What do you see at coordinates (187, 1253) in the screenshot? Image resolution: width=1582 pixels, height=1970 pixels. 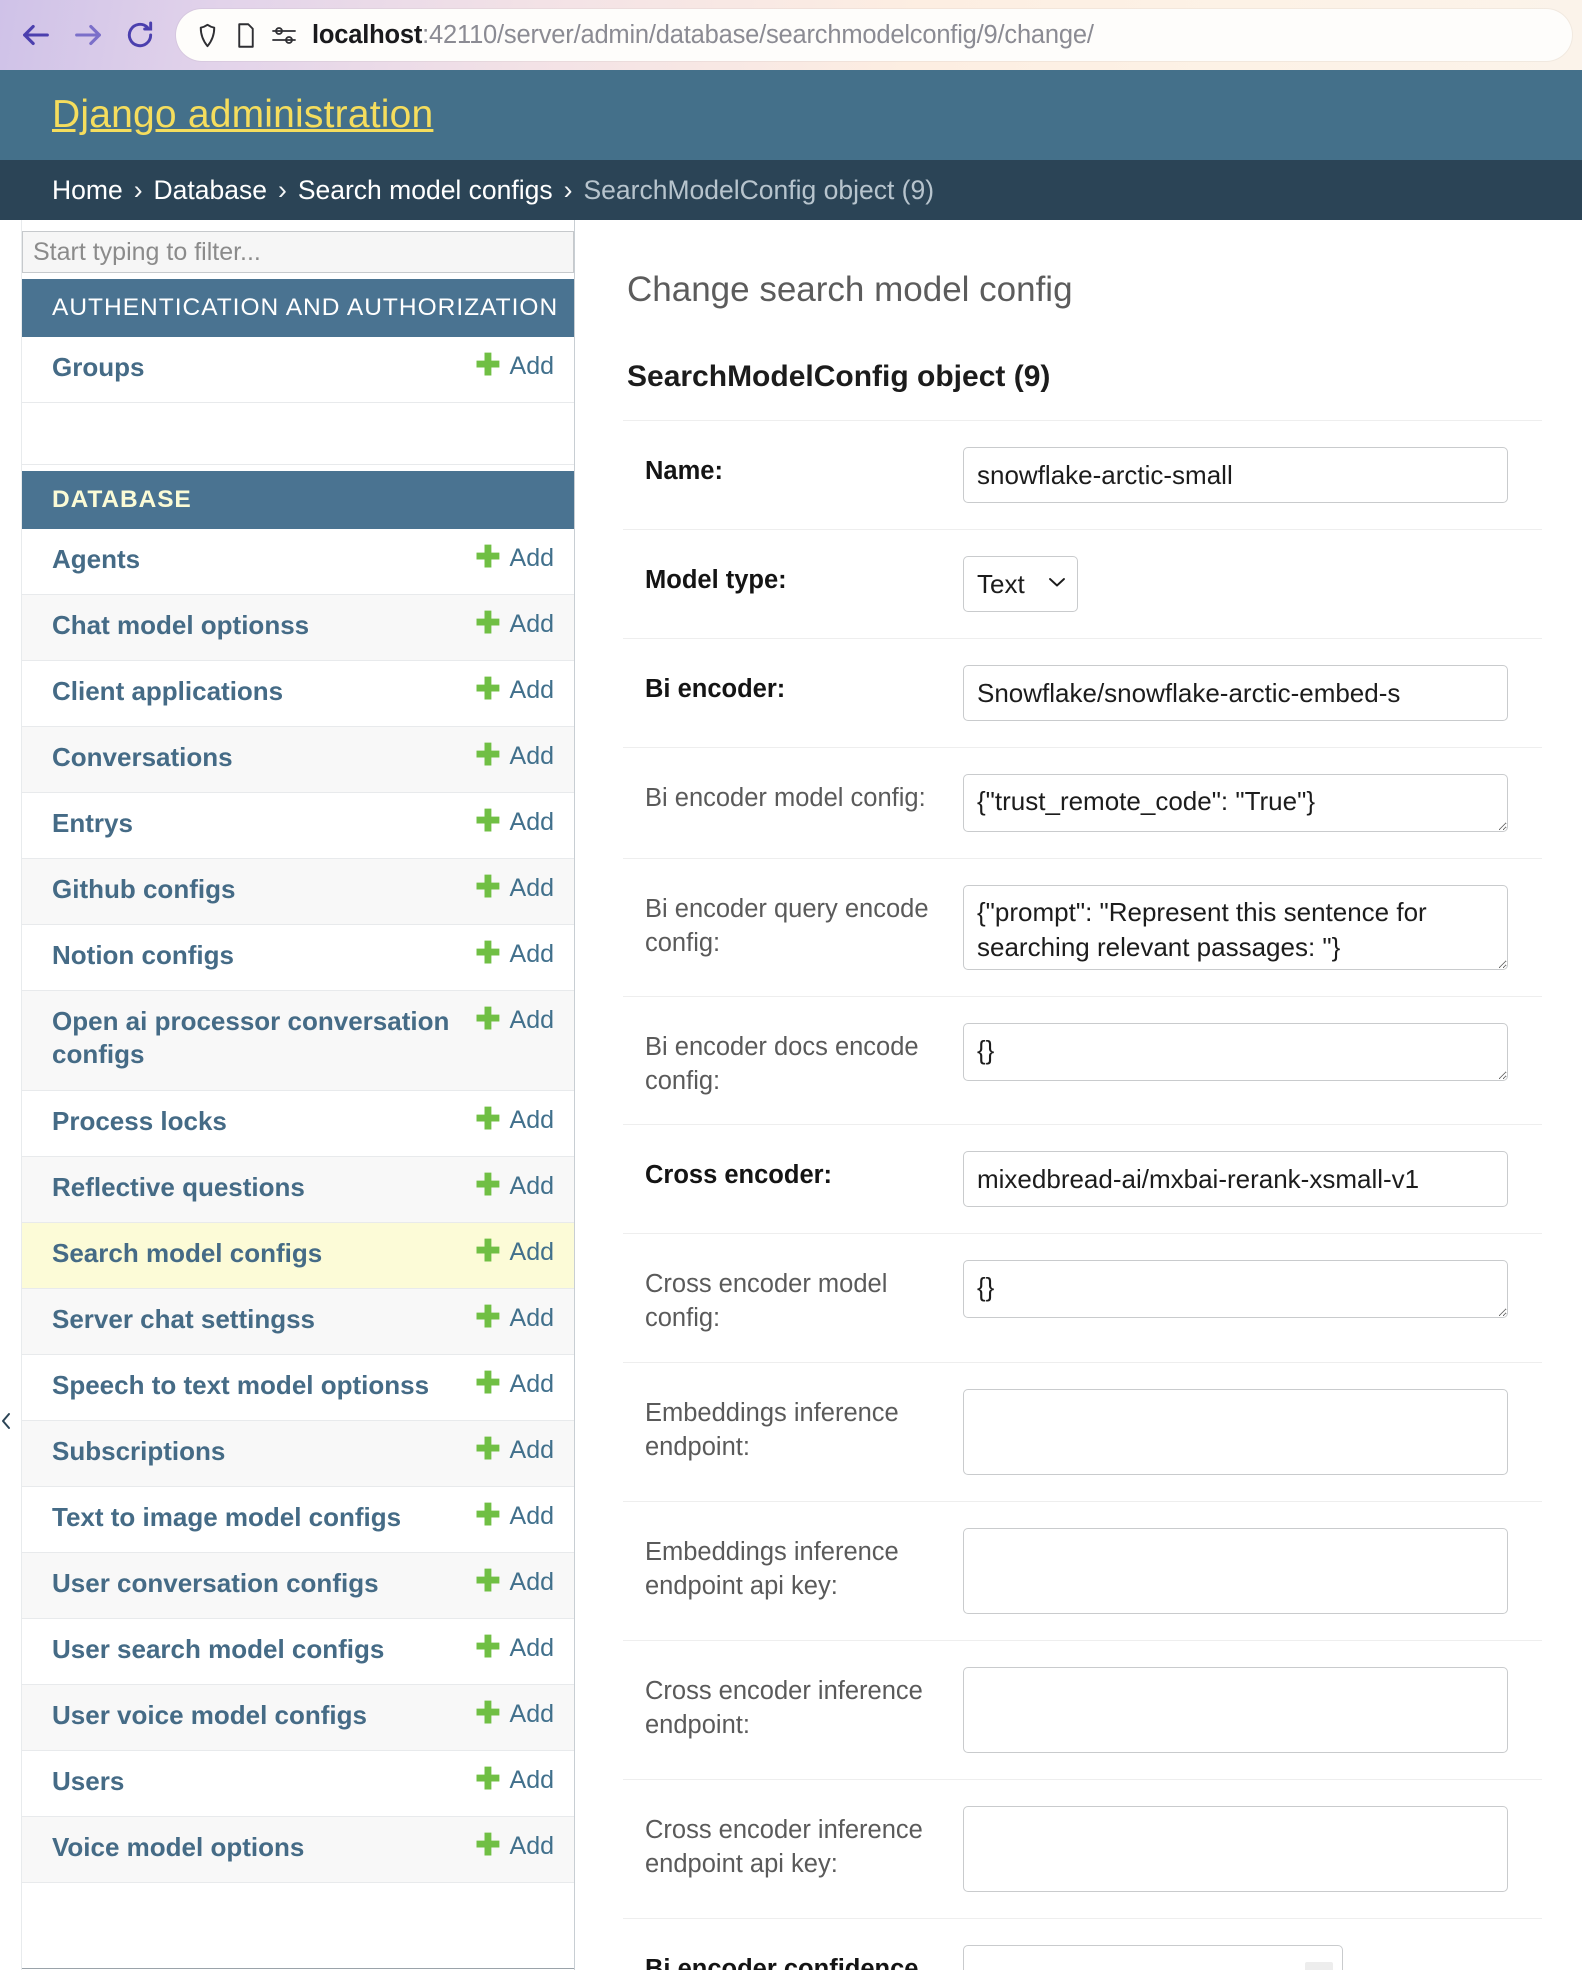 I see `sidebar-item-label: Search model configs` at bounding box center [187, 1253].